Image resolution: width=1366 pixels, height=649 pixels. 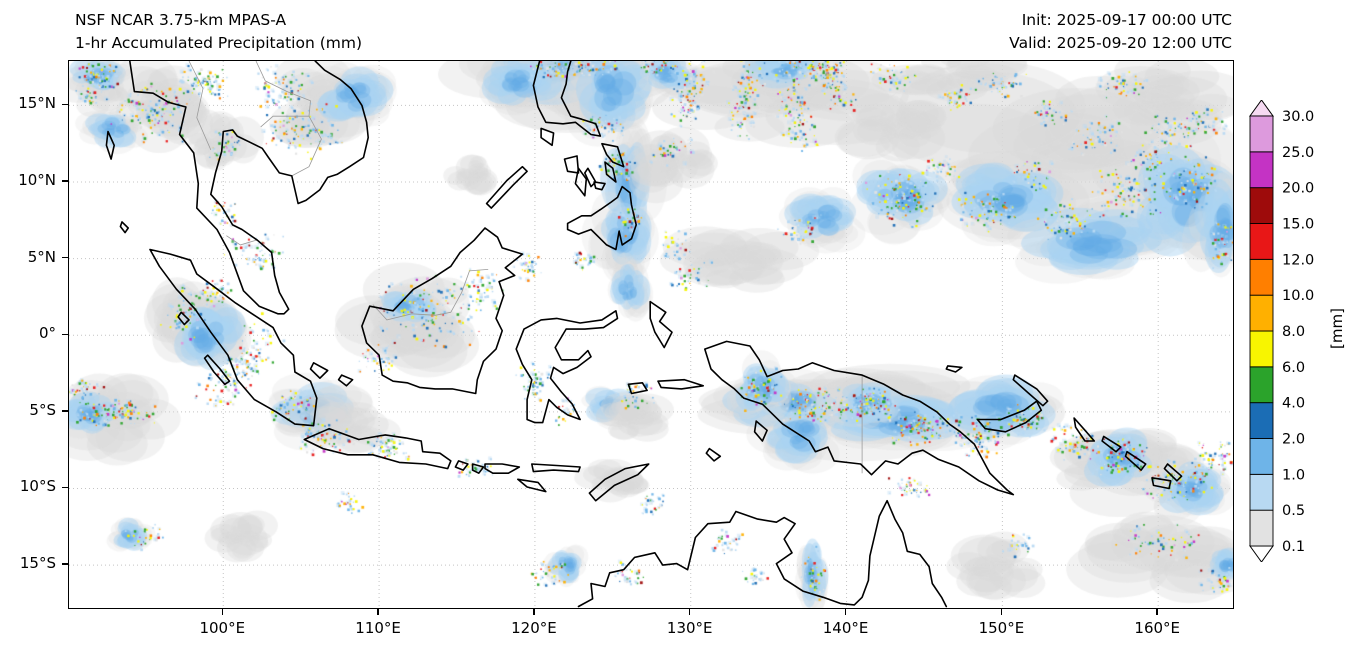 What do you see at coordinates (1135, 460) in the screenshot?
I see `coastline-santa-isabel` at bounding box center [1135, 460].